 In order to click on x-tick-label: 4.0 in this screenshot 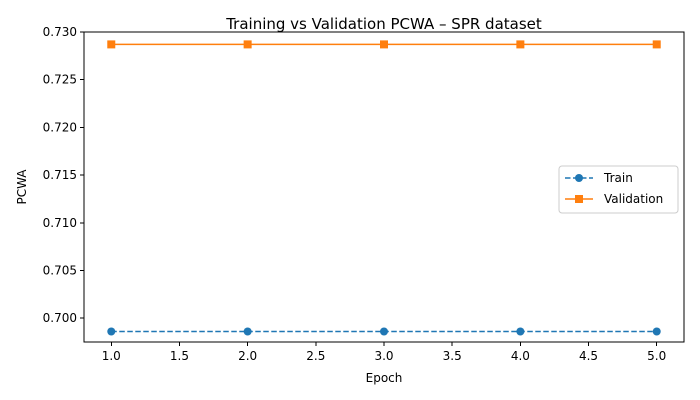, I will do `click(520, 356)`.